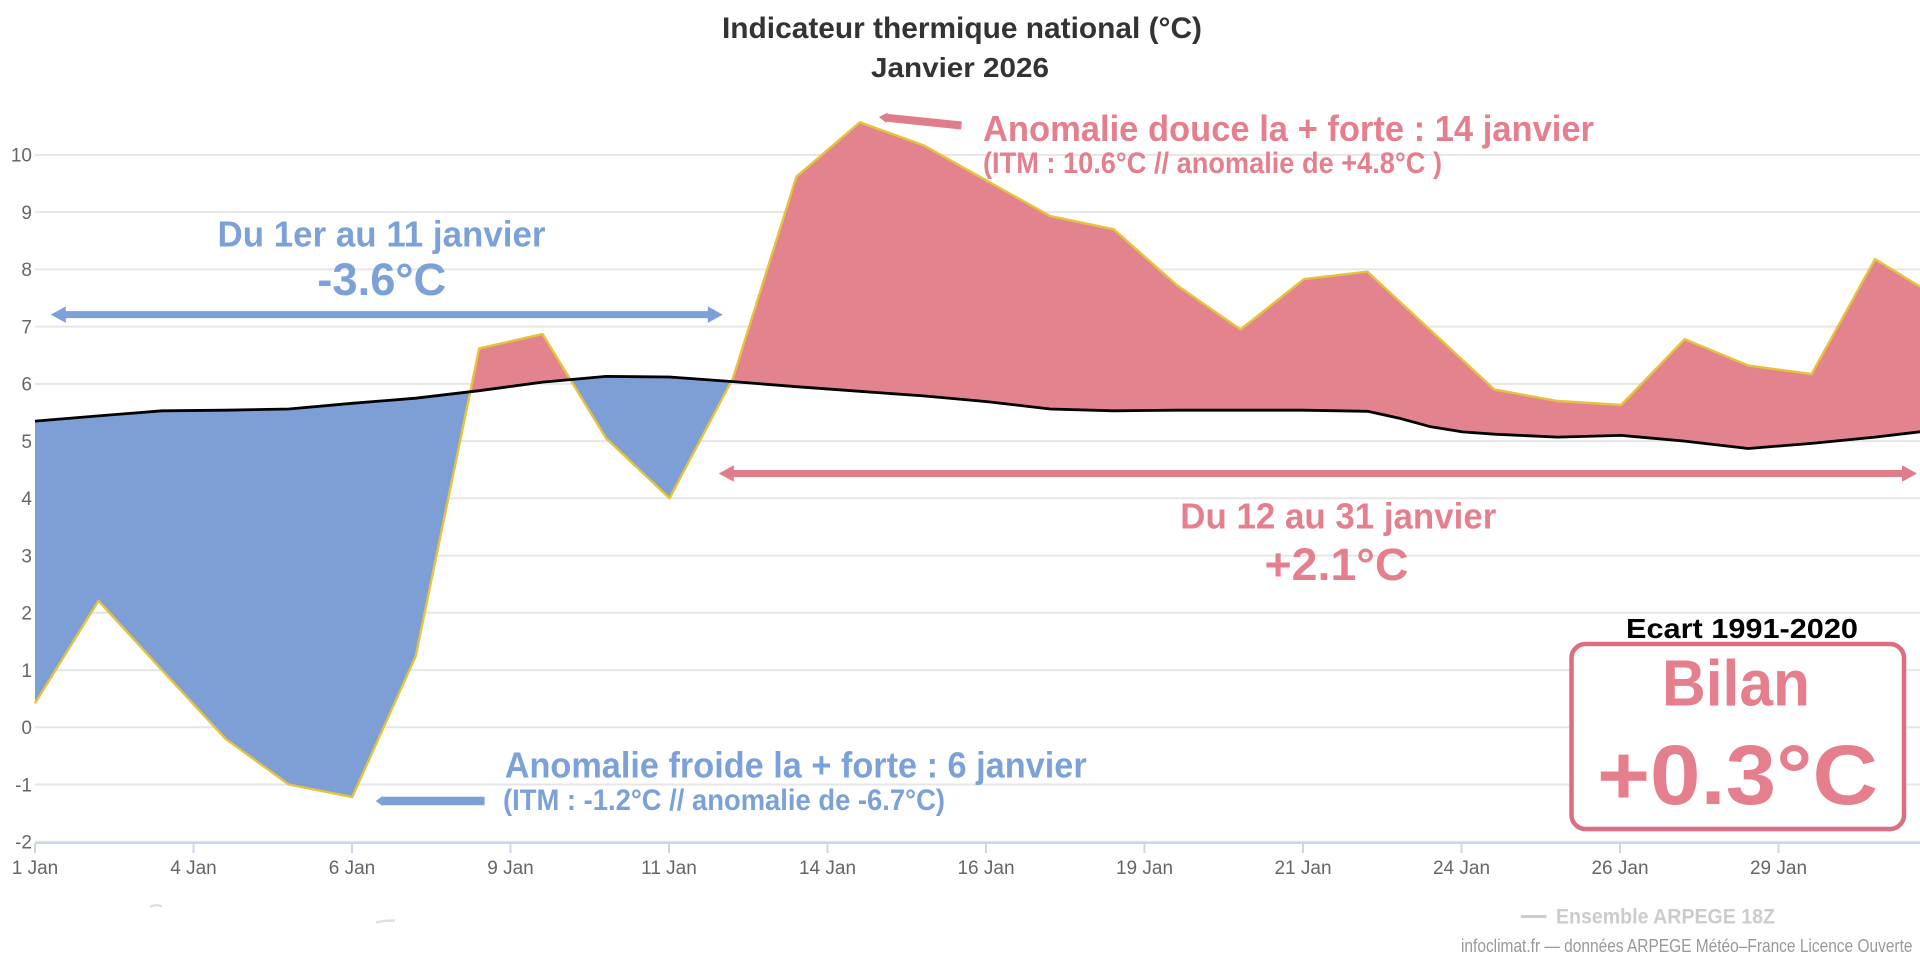  Describe the element at coordinates (26, 671) in the screenshot. I see `svg-text: 1` at that location.